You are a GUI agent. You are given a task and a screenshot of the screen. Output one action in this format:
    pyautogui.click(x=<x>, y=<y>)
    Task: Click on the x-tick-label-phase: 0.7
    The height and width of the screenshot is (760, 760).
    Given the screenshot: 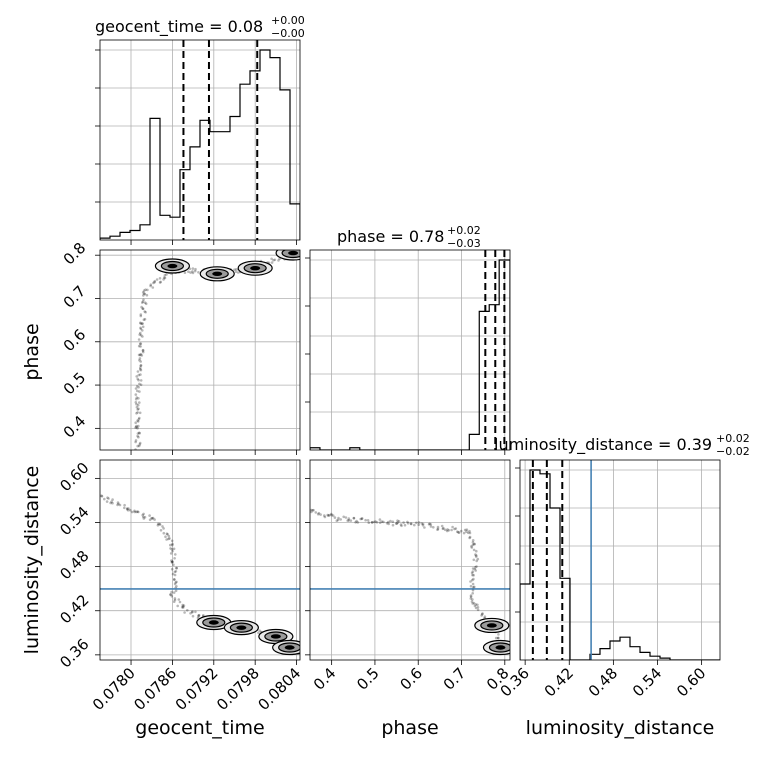 What is the action you would take?
    pyautogui.click(x=455, y=679)
    